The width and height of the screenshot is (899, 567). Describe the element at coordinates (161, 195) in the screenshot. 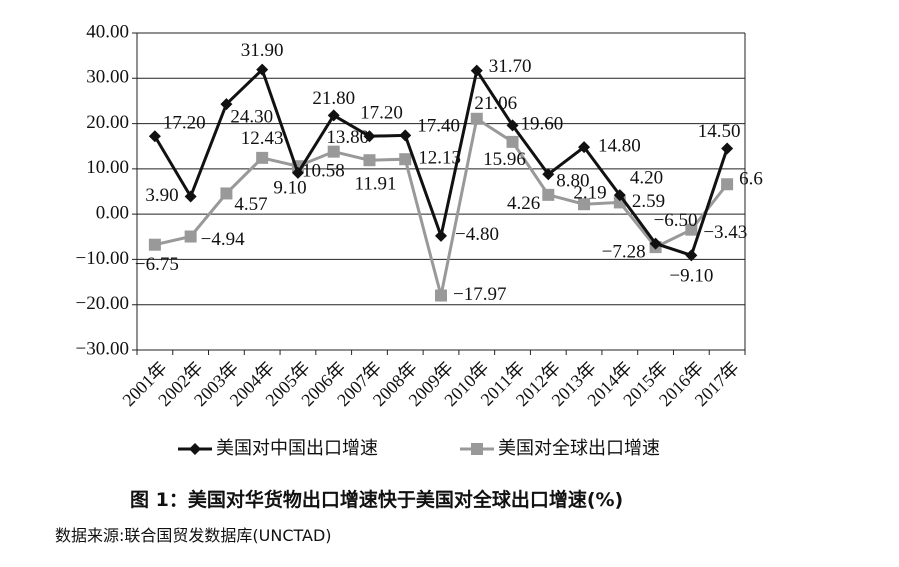

I see `data-label: 3.90` at that location.